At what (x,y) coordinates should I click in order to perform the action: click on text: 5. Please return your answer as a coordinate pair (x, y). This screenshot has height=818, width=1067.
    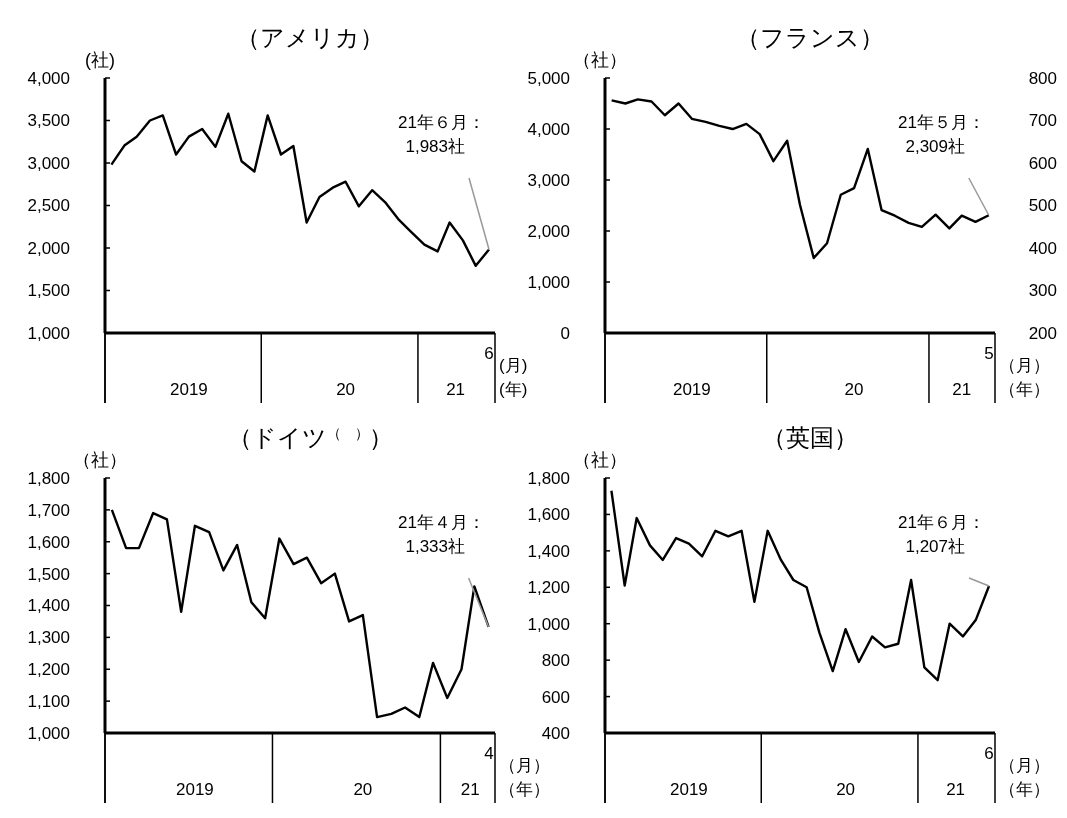
    Looking at the image, I should click on (989, 353).